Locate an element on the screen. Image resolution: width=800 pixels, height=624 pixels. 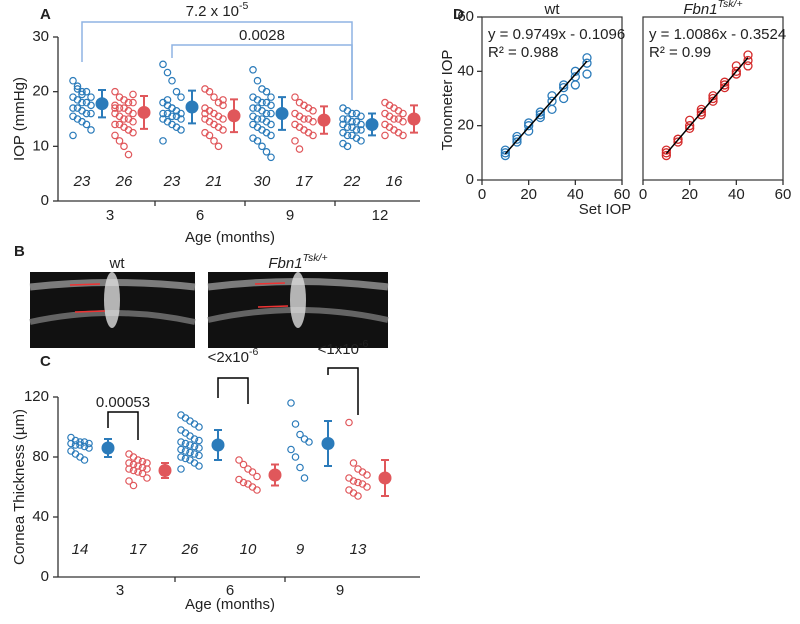
p-value: <2x10-6 is located at coordinates (233, 356).